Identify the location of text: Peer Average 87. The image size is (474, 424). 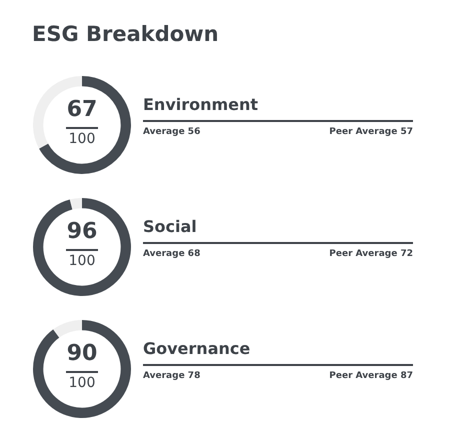
(371, 376).